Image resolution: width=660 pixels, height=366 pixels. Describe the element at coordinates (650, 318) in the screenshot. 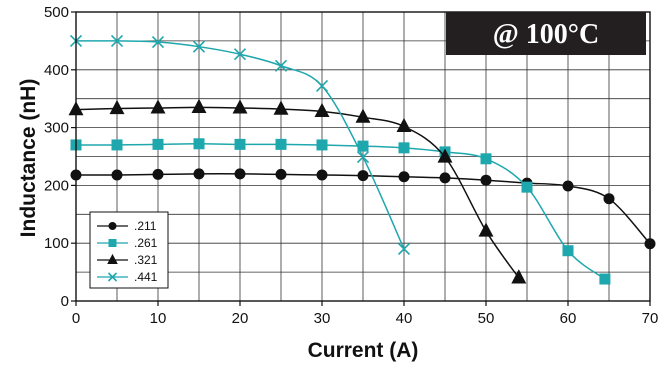

I see `x-tick-label: 70` at that location.